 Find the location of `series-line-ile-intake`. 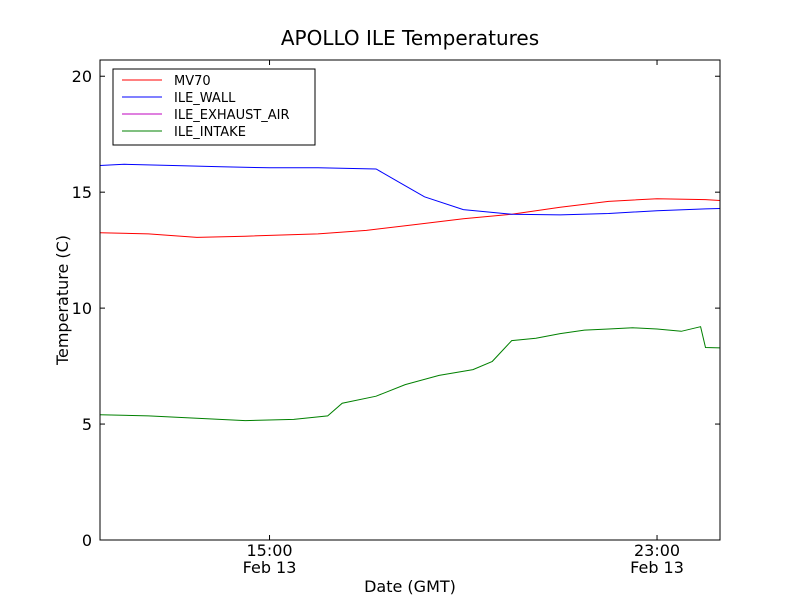

series-line-ile-intake is located at coordinates (410, 374).